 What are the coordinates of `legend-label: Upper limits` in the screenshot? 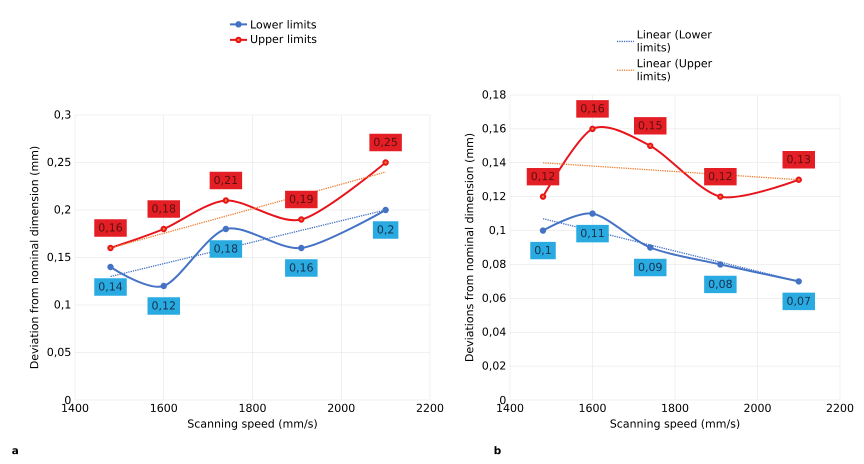 It's located at (283, 40).